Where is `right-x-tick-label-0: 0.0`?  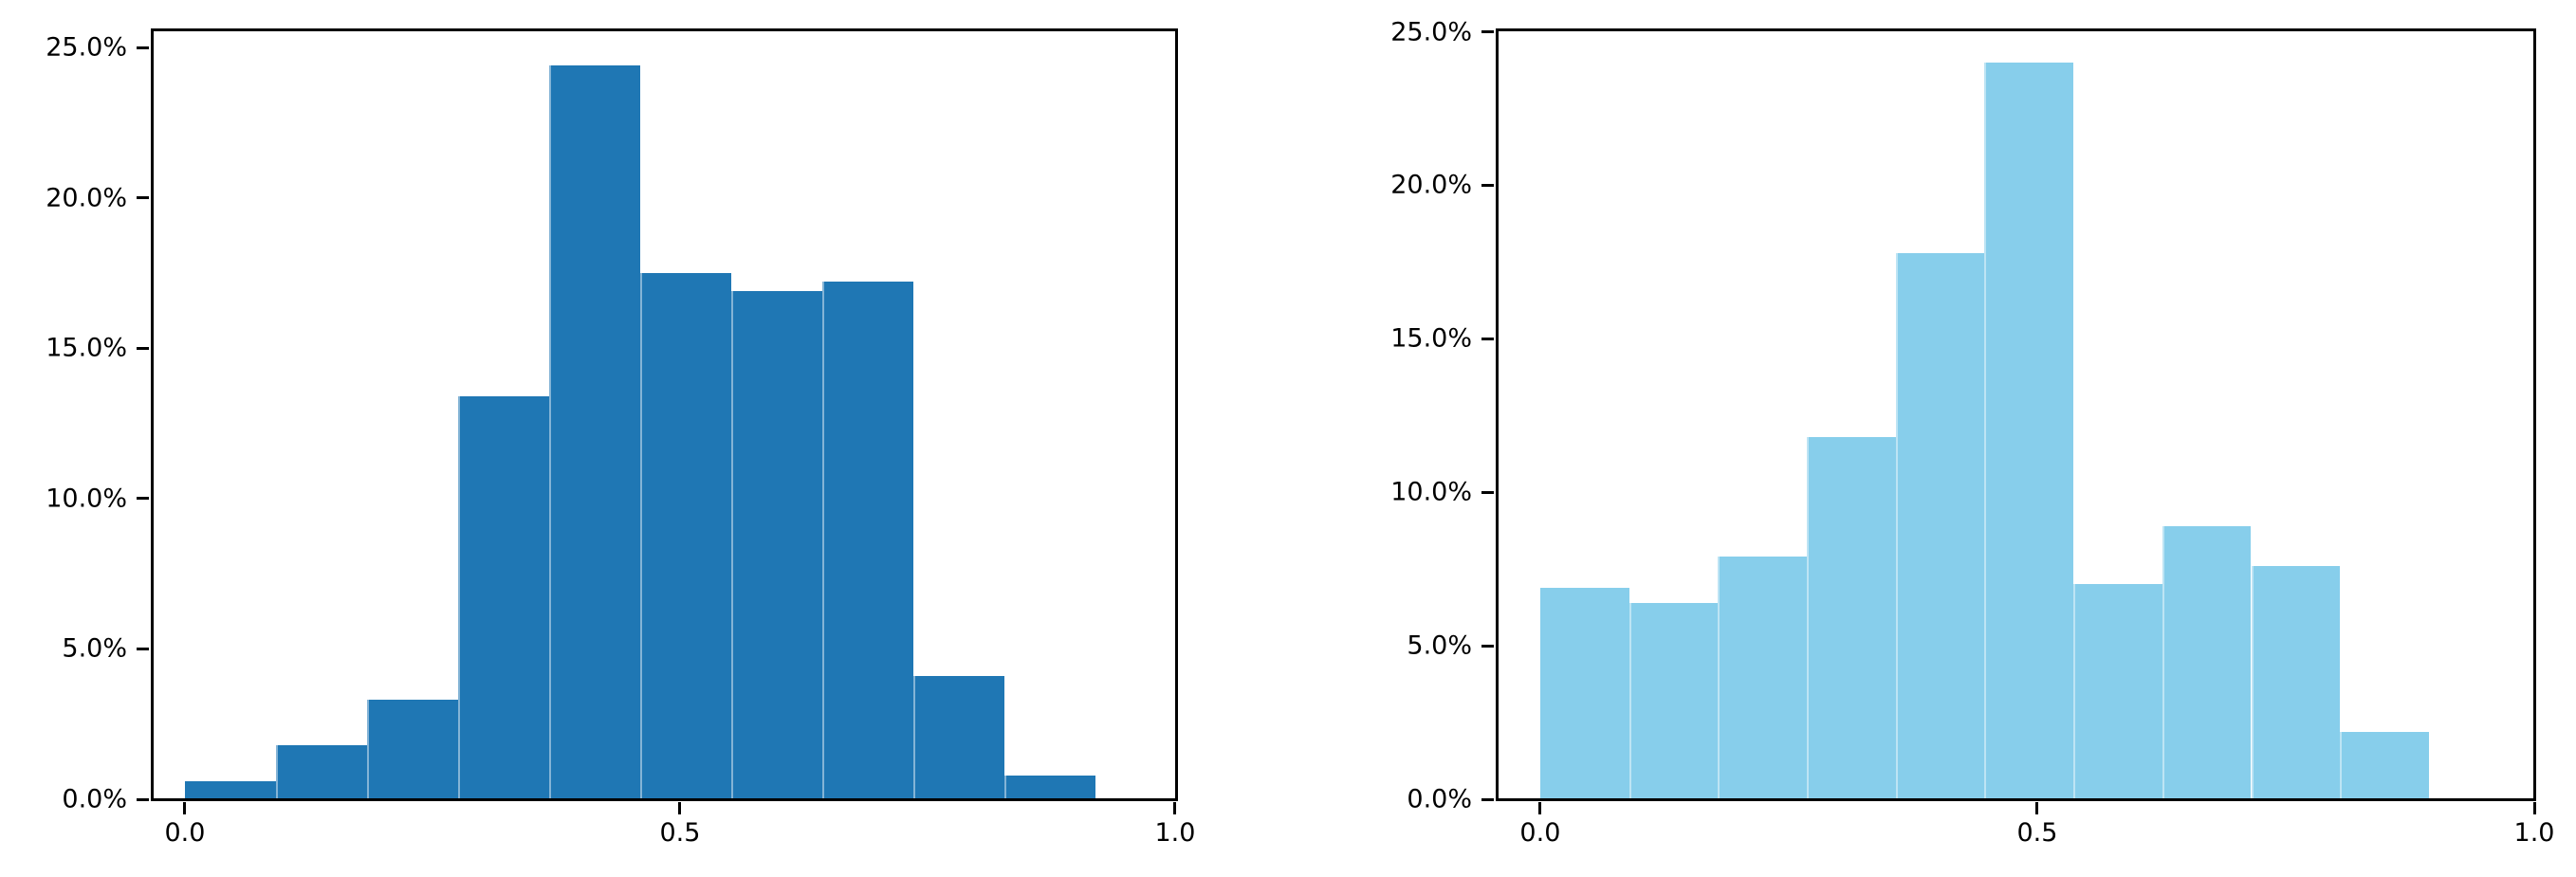
right-x-tick-label-0: 0.0 is located at coordinates (1540, 833).